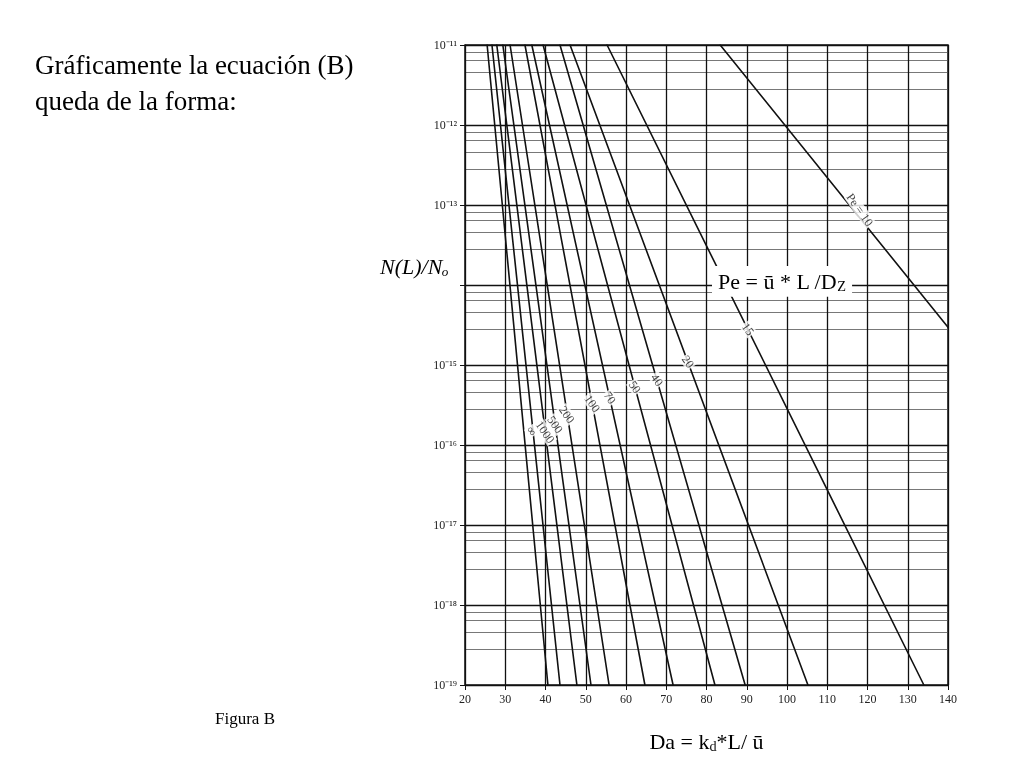  Describe the element at coordinates (414, 266) in the screenshot. I see `y-axis-title: N(L)/Nₒ` at that location.